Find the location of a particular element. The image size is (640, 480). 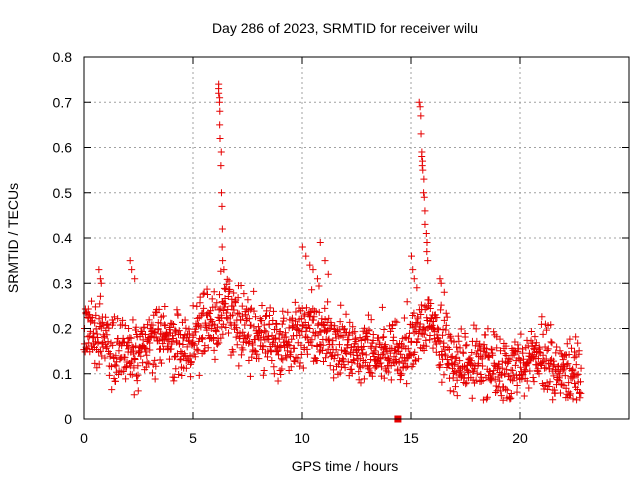

x-tick-label: 15 is located at coordinates (411, 438).